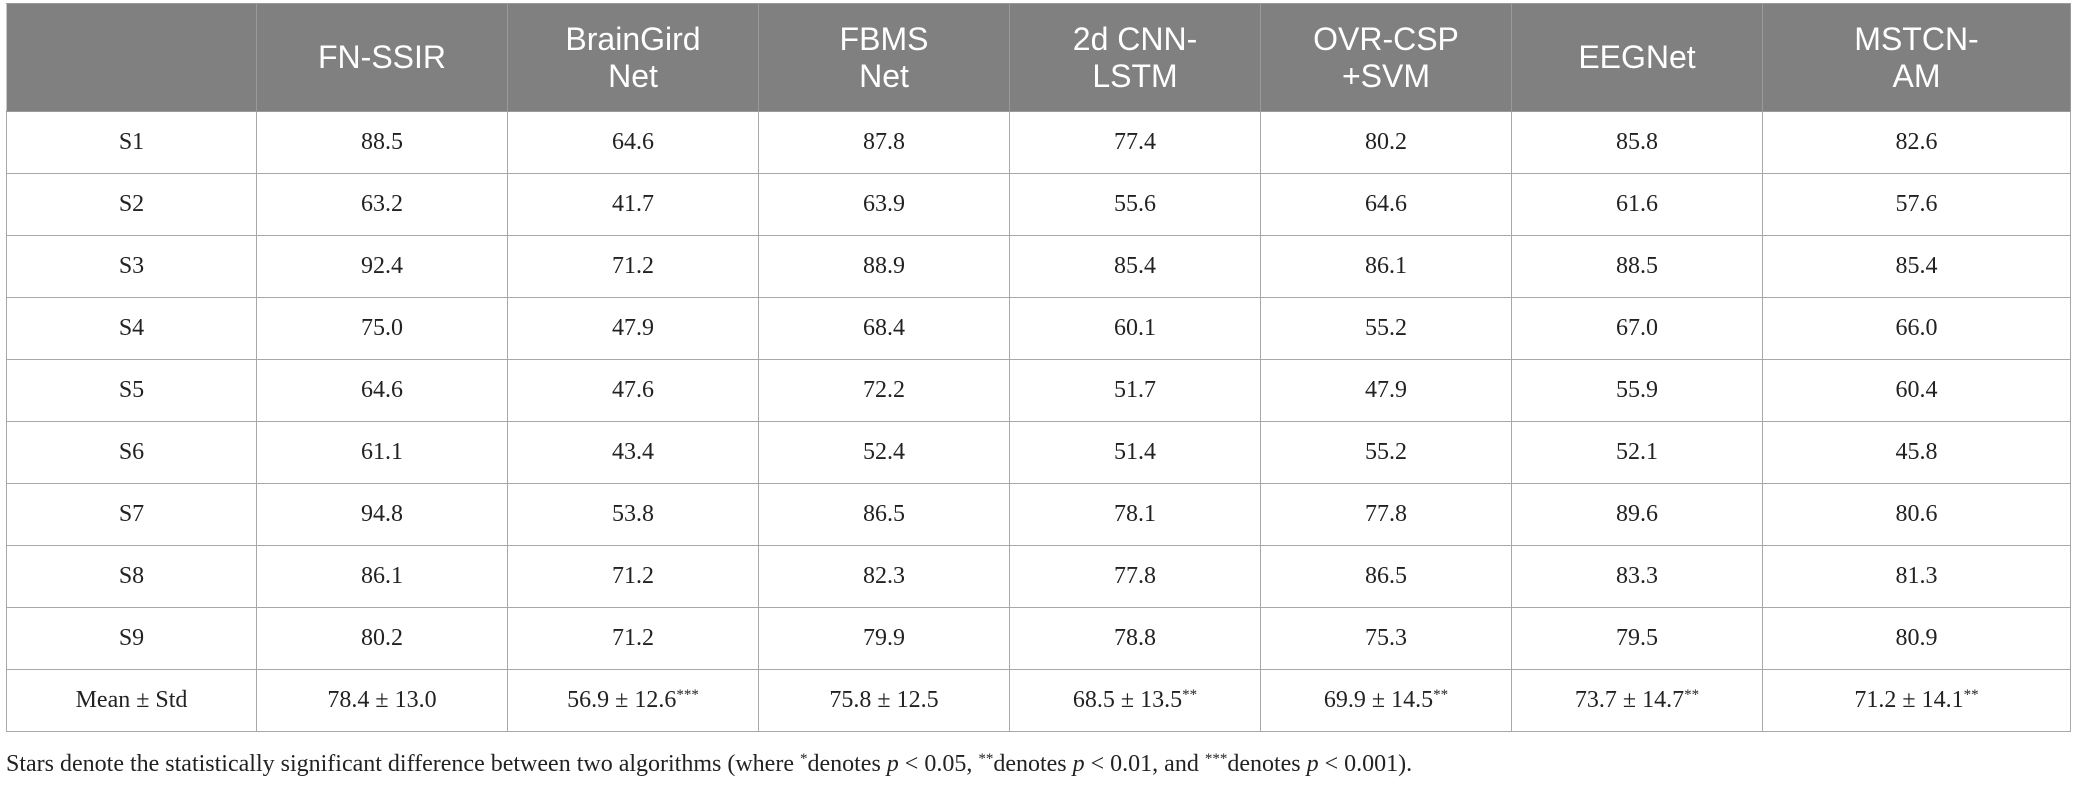 The width and height of the screenshot is (2077, 786). What do you see at coordinates (986, 759) in the screenshot?
I see `footnote-stars: **` at bounding box center [986, 759].